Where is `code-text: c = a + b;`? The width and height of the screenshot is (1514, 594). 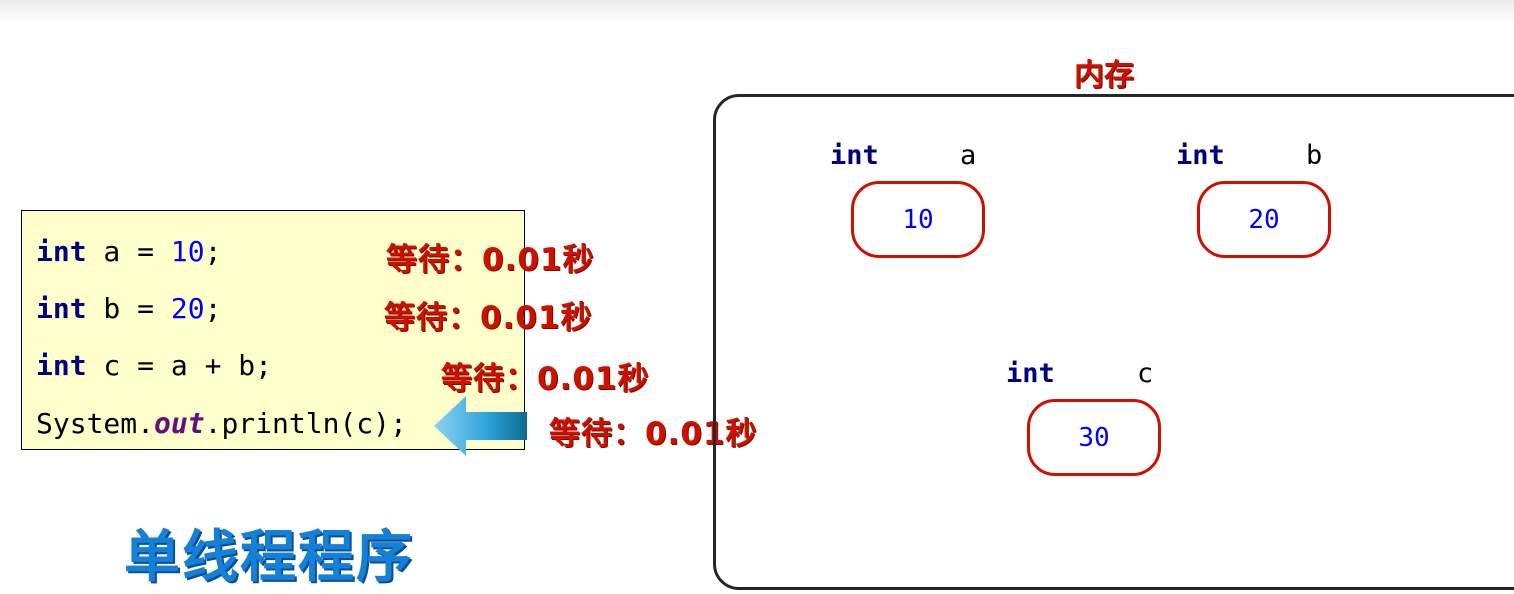
code-text: c = a + b; is located at coordinates (179, 365).